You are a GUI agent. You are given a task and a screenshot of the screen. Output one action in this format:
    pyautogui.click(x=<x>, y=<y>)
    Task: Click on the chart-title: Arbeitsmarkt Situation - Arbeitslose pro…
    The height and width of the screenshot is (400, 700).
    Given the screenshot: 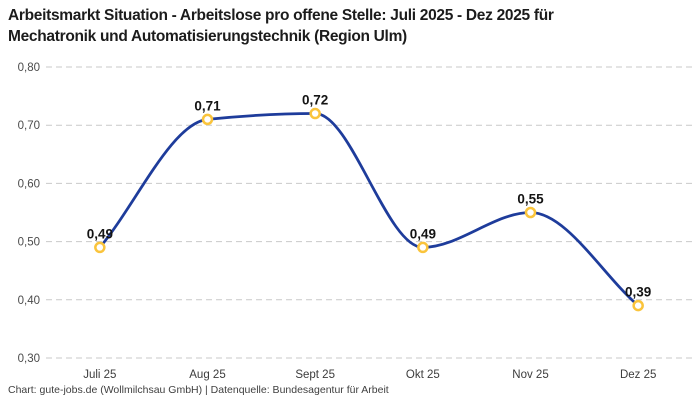 What is the action you would take?
    pyautogui.click(x=344, y=26)
    